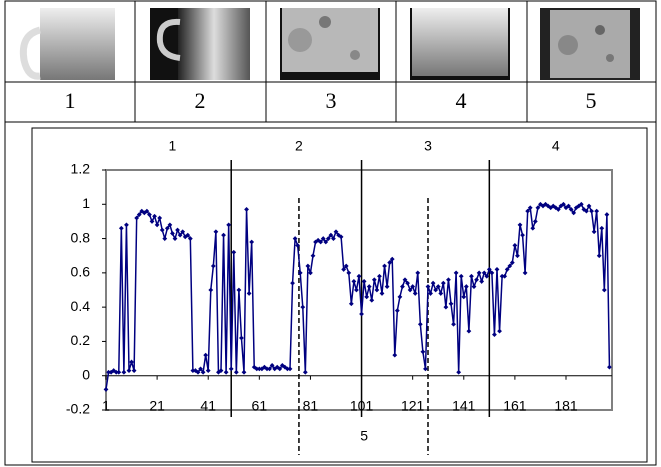  Describe the element at coordinates (81, 237) in the screenshot. I see `y-tick-label: 0.8` at that location.